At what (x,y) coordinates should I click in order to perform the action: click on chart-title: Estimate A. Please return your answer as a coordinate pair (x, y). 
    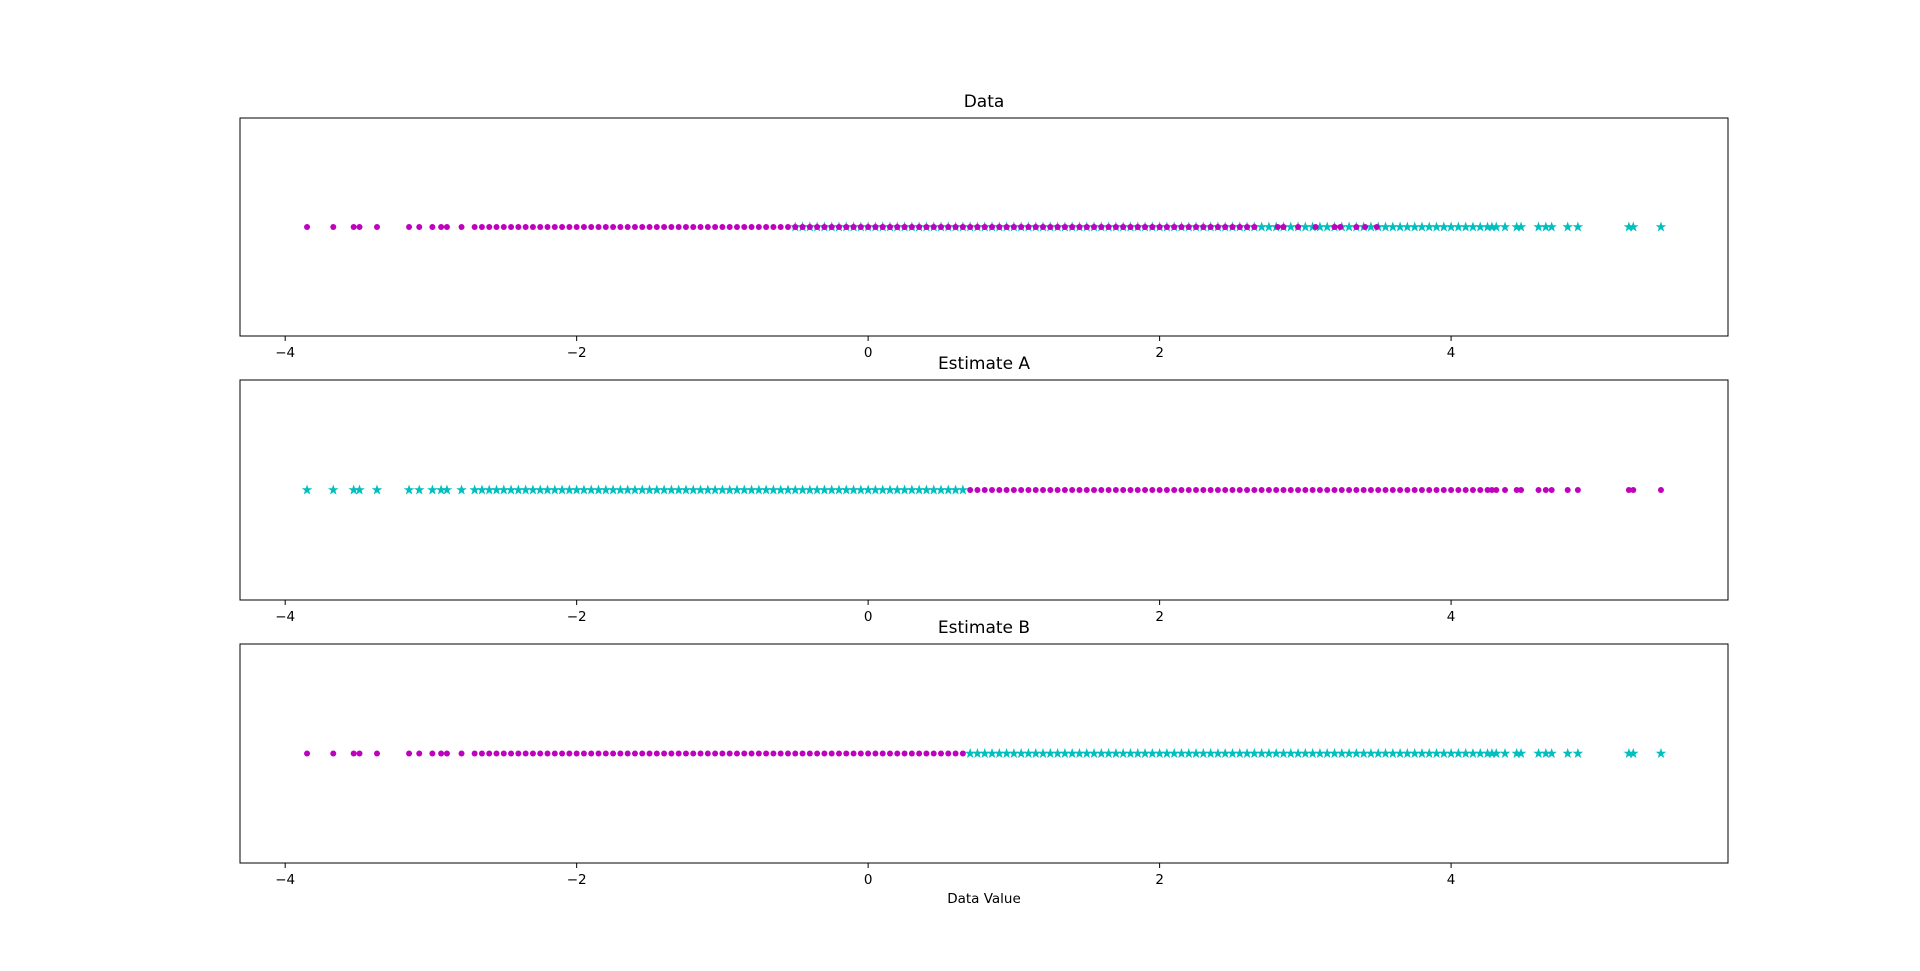
    Looking at the image, I should click on (984, 364).